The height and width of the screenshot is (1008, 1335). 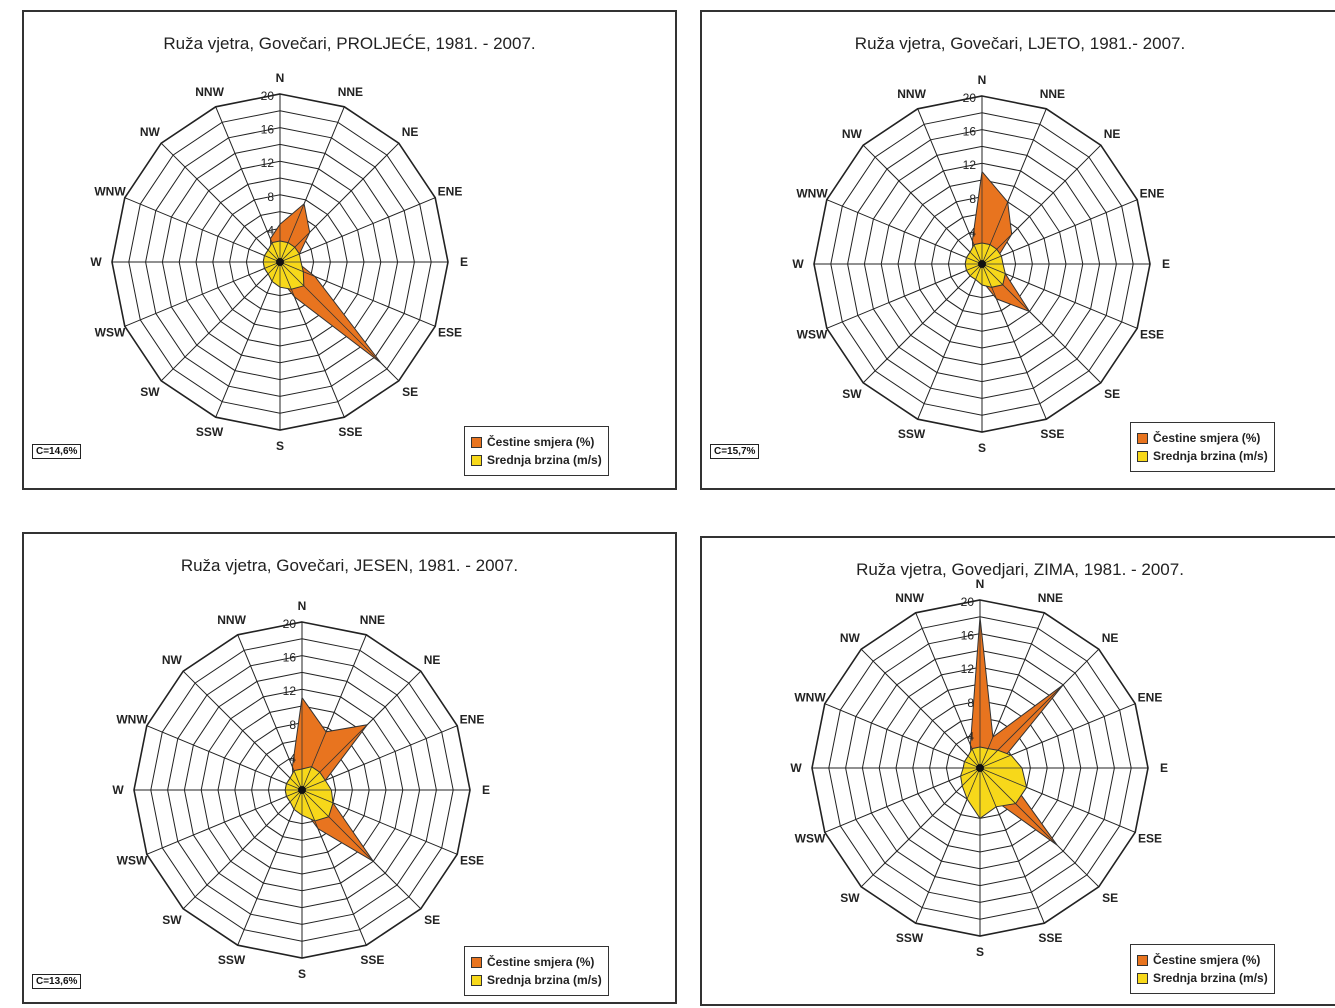 I want to click on direction-label: NW, so click(x=850, y=638).